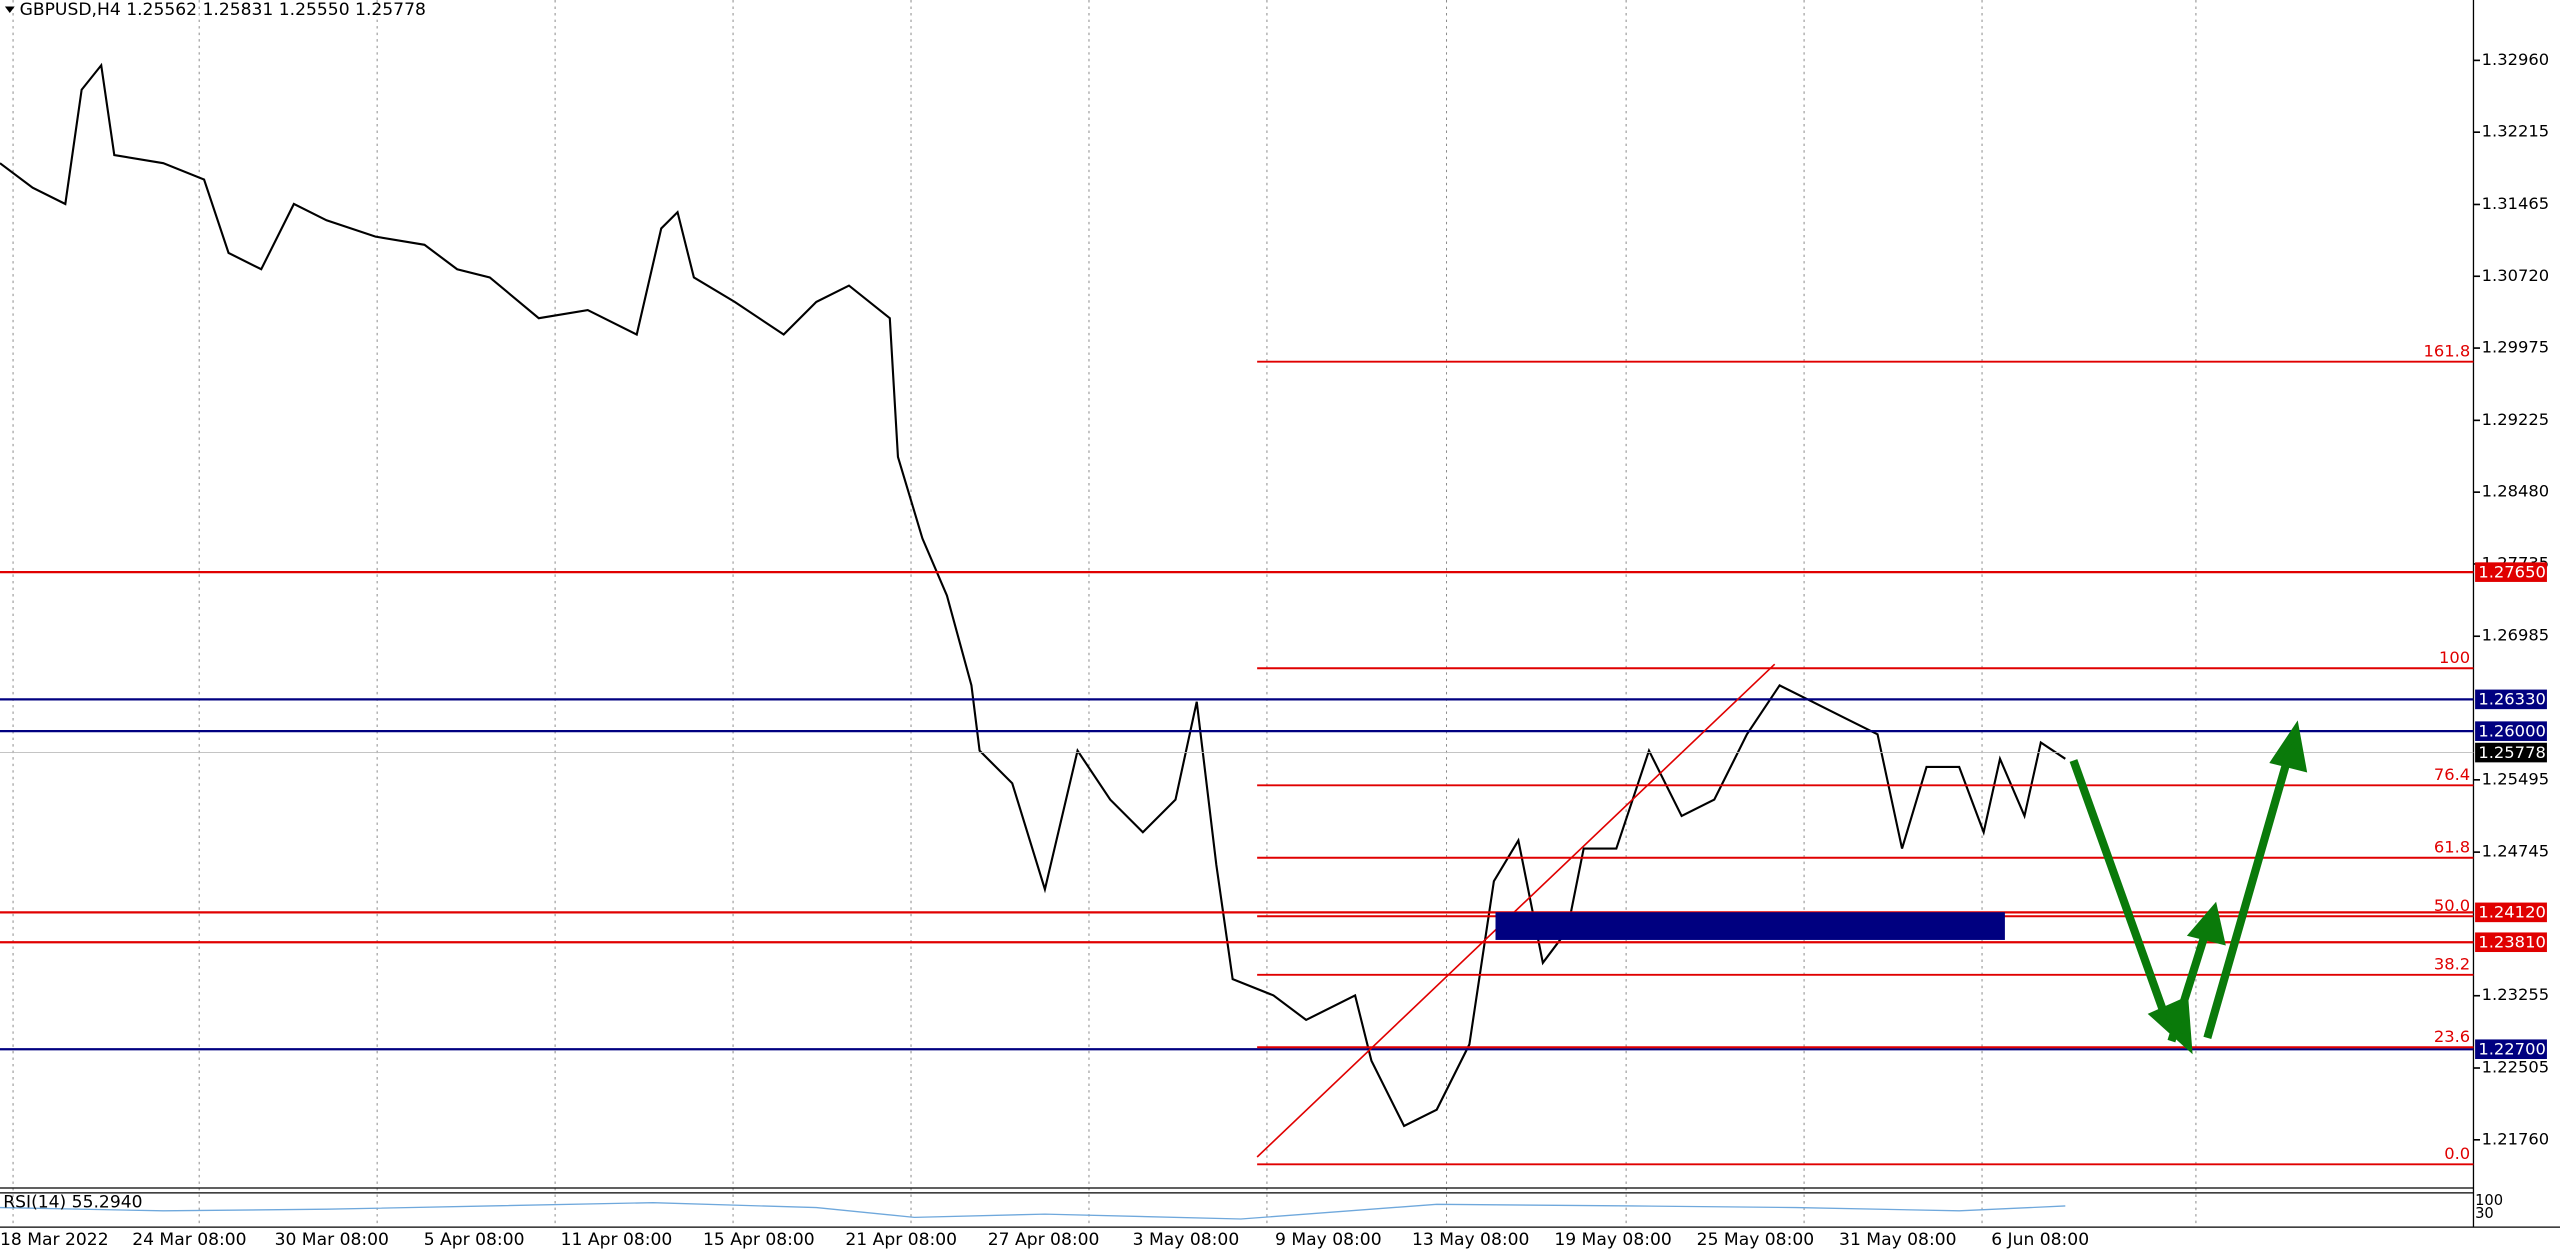 The height and width of the screenshot is (1250, 2560). I want to click on date-label: 5 Apr 08:00, so click(474, 1240).